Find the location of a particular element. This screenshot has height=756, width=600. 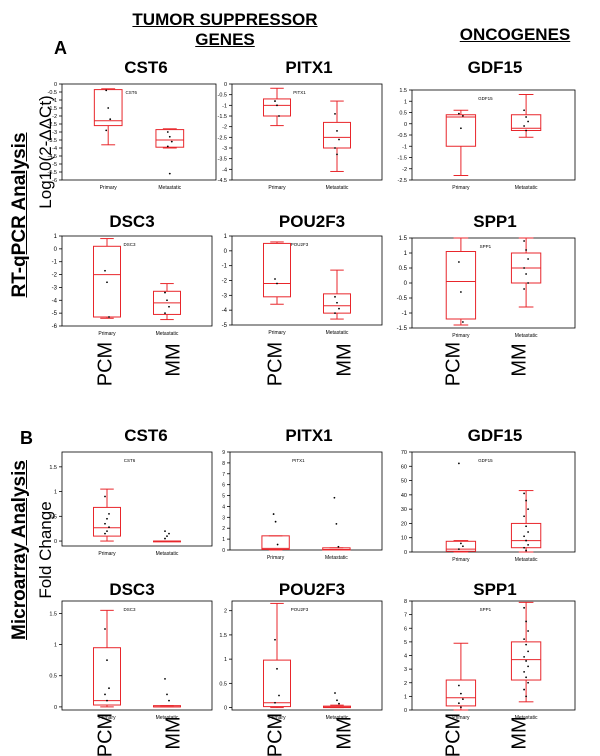

cat-a-mm-1: MM is located at coordinates (173, 360).